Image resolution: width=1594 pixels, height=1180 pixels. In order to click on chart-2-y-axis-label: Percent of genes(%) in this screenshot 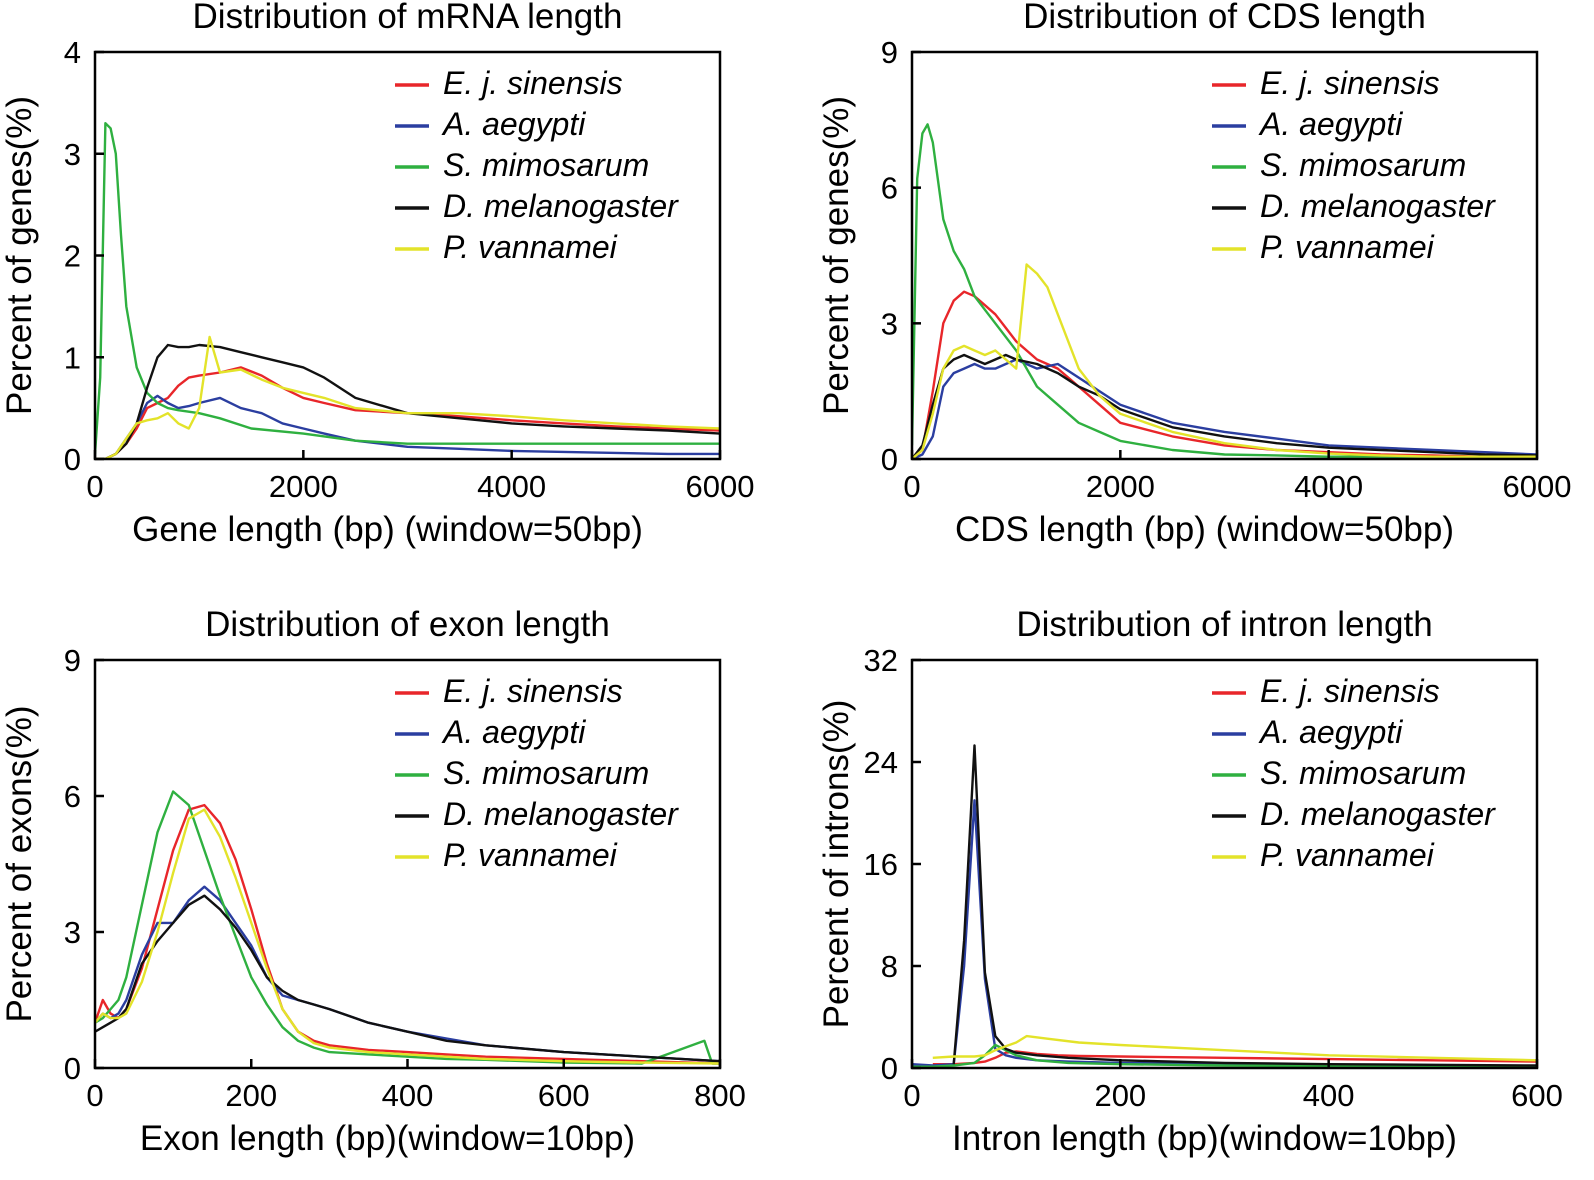, I will do `click(836, 255)`.